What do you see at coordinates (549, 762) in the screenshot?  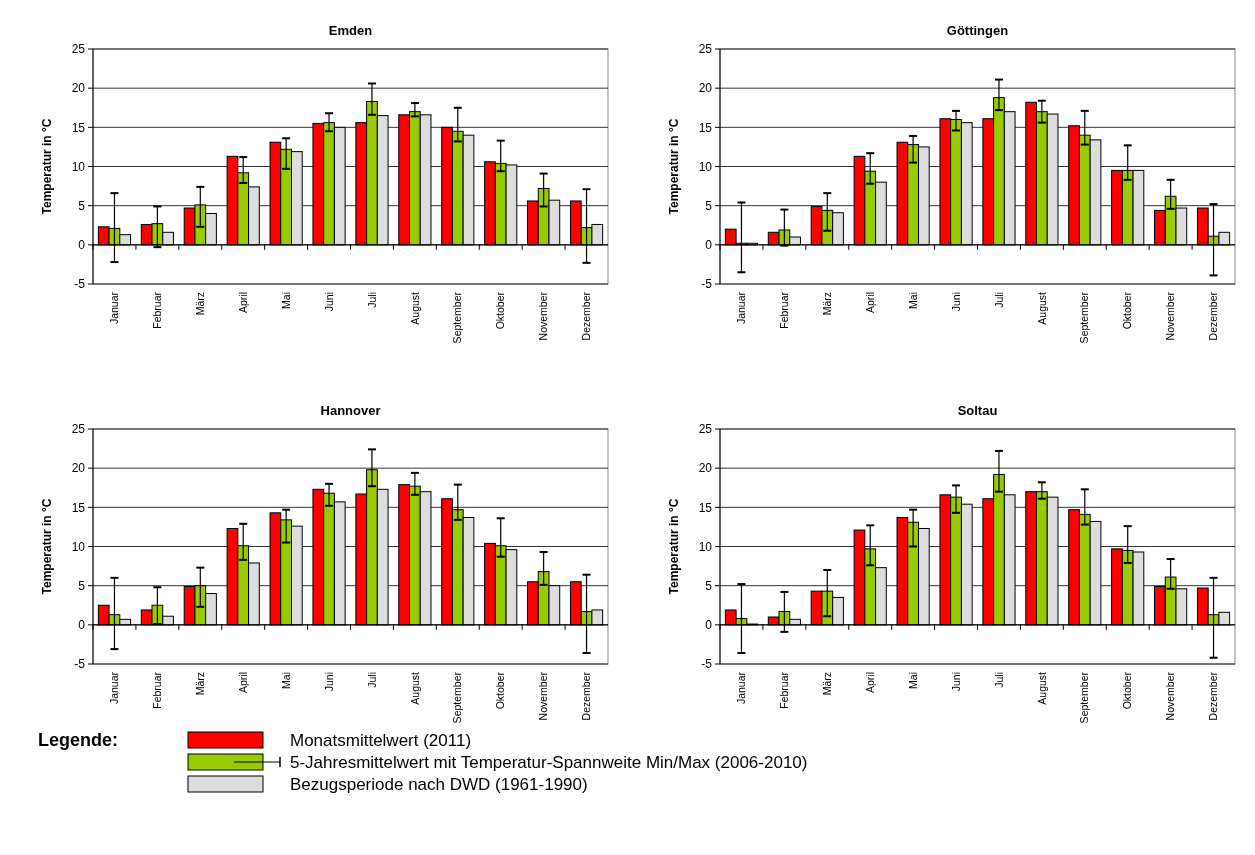 I see `legend-label: 5-Jahresmittelwert mit Temperatur-Spannweite Min/Max (2006-2010)` at bounding box center [549, 762].